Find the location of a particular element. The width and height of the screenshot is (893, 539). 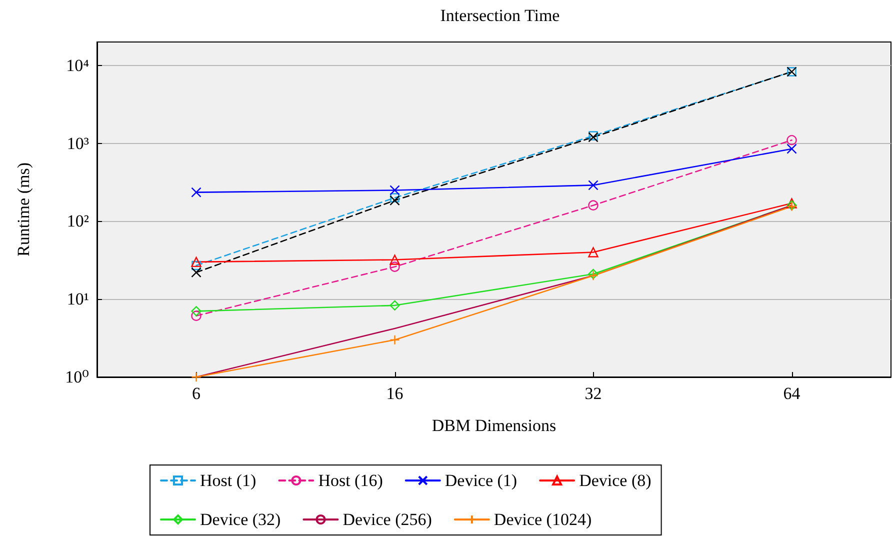

legend-label: Device (256) is located at coordinates (387, 519).